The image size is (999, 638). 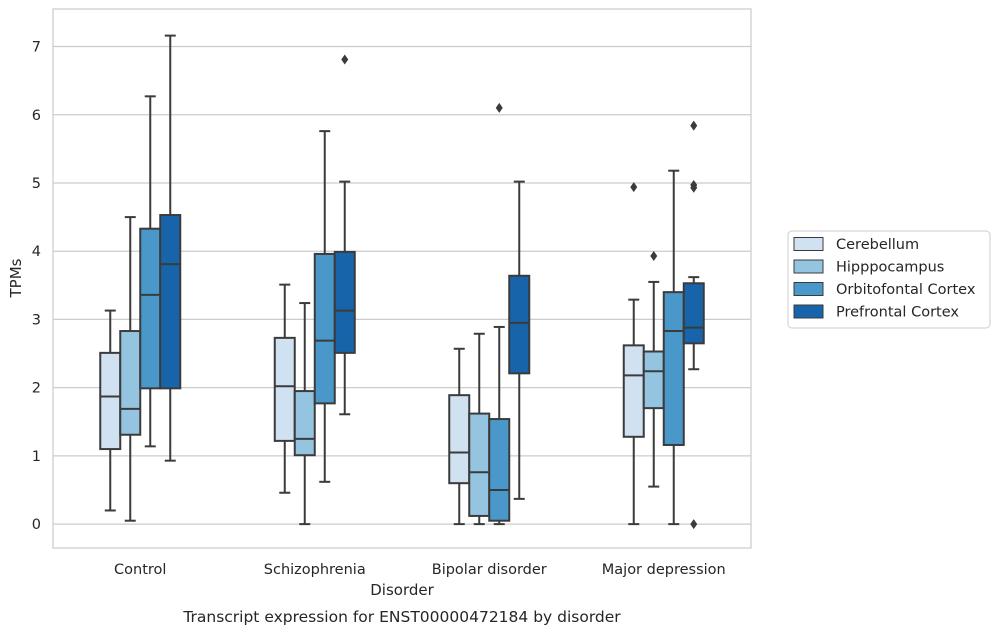 What do you see at coordinates (877, 245) in the screenshot?
I see `legend-label: Cerebellum` at bounding box center [877, 245].